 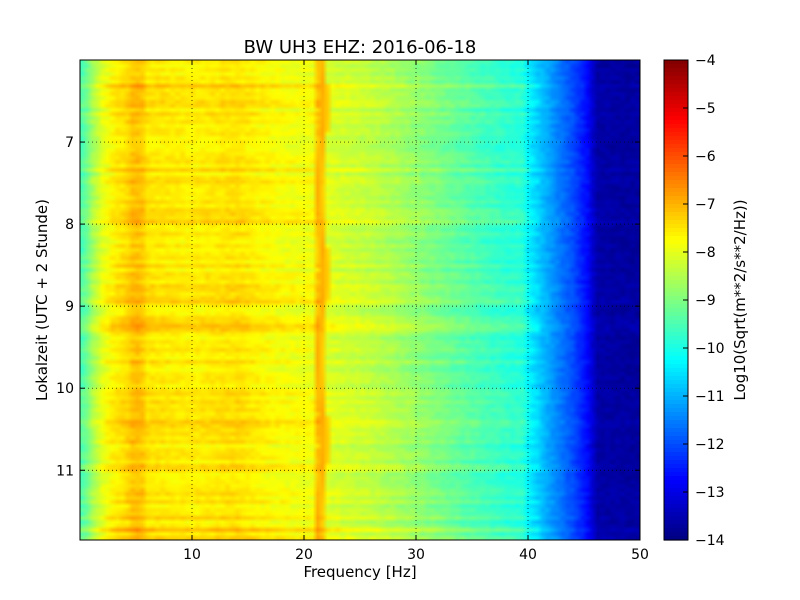 What do you see at coordinates (65, 471) in the screenshot?
I see `y-tick-label: 11` at bounding box center [65, 471].